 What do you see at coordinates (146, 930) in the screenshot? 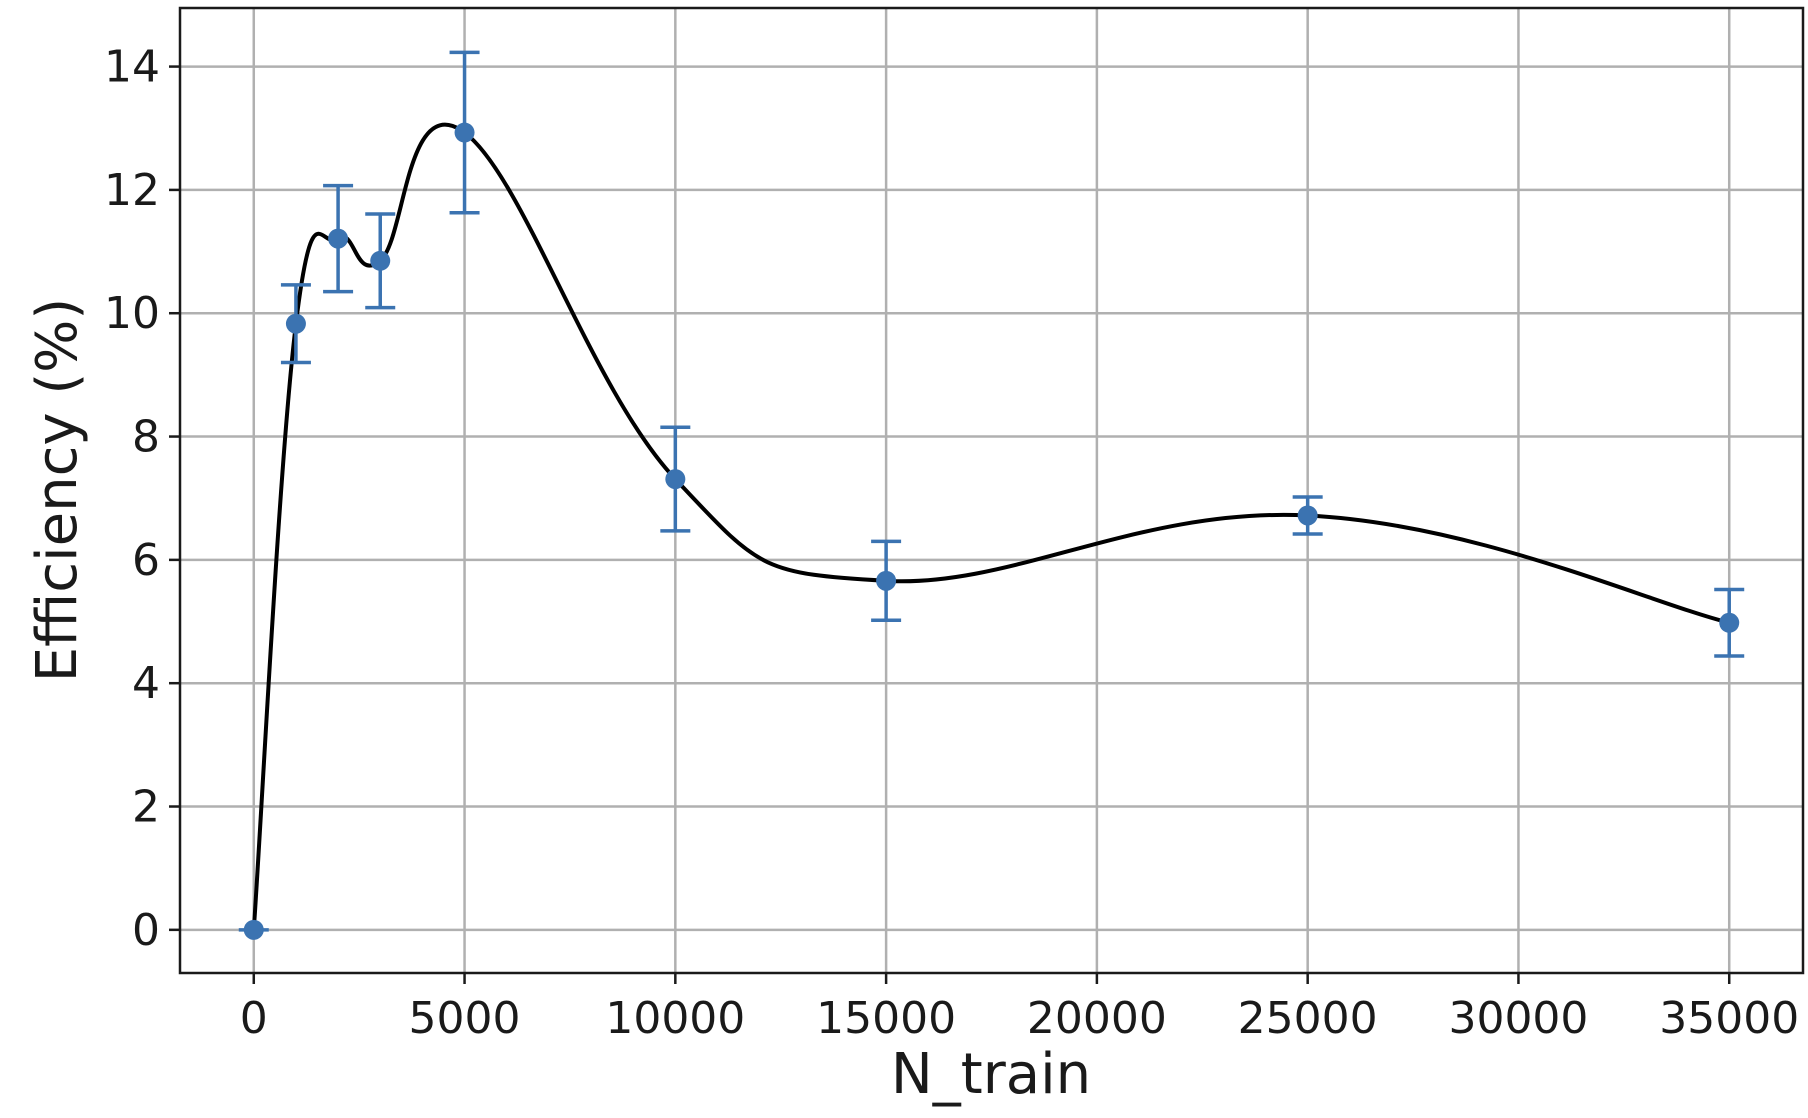
I see `y-tick-label: 0` at bounding box center [146, 930].